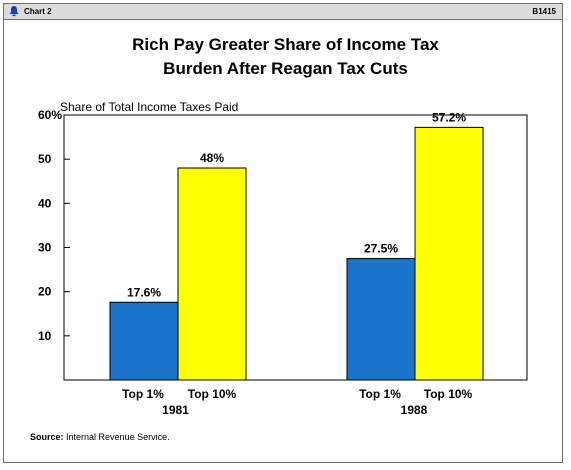 The height and width of the screenshot is (470, 571). I want to click on y-axis-label: Share of Total Income Taxes Paid, so click(149, 107).